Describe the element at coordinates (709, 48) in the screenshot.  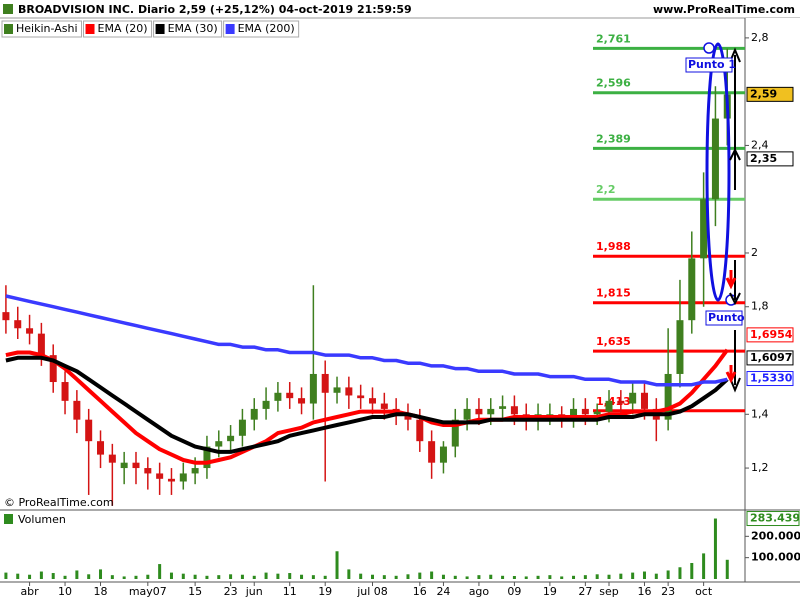
I see `point-circle` at that location.